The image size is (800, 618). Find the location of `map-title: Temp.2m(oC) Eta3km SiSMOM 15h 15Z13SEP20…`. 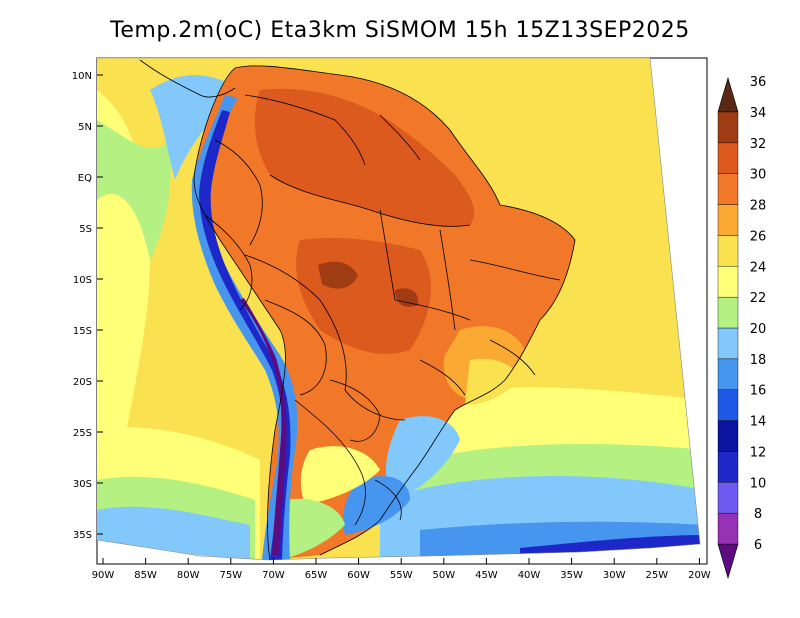

map-title: Temp.2m(oC) Eta3km SiSMOM 15h 15Z13SEP20… is located at coordinates (400, 30).